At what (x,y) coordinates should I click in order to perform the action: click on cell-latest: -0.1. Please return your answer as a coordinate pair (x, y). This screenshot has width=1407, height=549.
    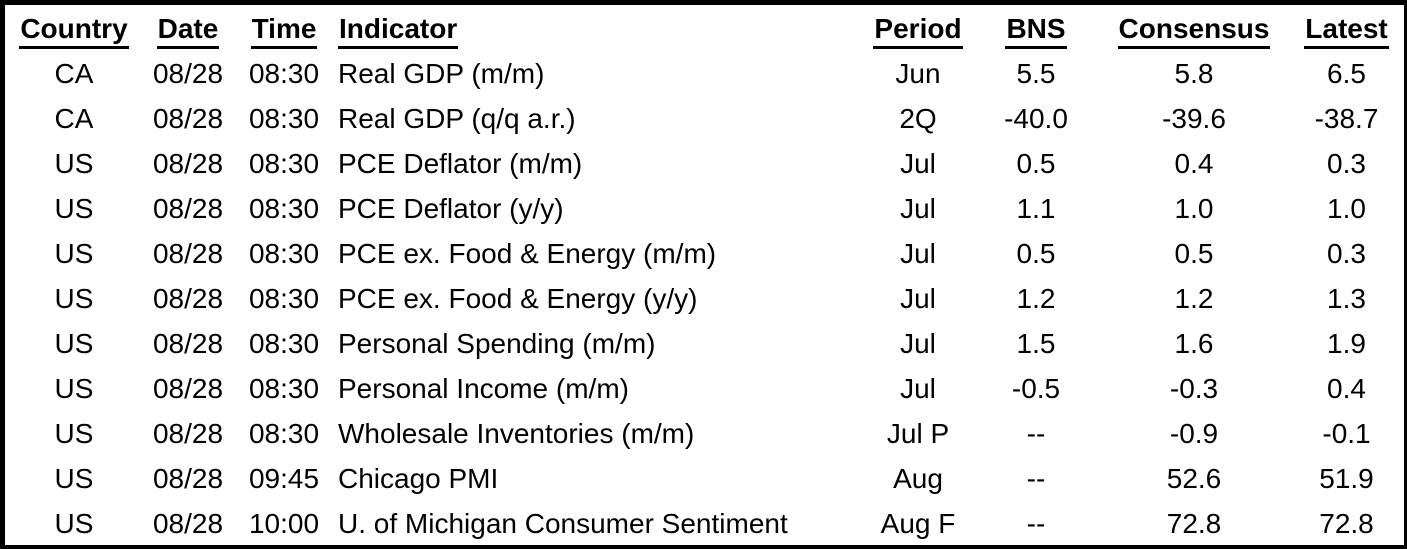
    Looking at the image, I should click on (1346, 433).